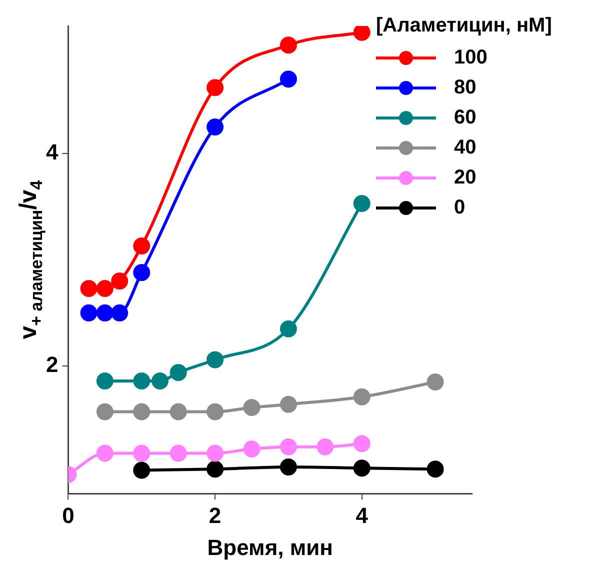 Image resolution: width=616 pixels, height=572 pixels. What do you see at coordinates (460, 207) in the screenshot?
I see `legend-label: 0` at bounding box center [460, 207].